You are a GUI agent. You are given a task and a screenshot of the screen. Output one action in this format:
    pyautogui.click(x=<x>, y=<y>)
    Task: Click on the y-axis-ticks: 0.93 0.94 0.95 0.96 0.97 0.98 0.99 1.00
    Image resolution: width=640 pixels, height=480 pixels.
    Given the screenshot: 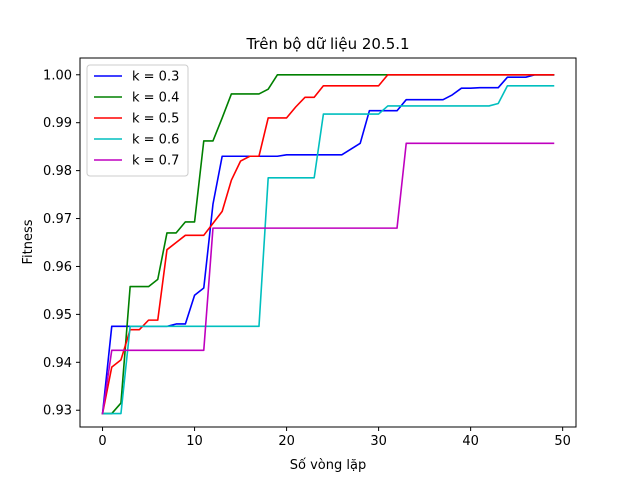 What is the action you would take?
    pyautogui.click(x=61, y=243)
    